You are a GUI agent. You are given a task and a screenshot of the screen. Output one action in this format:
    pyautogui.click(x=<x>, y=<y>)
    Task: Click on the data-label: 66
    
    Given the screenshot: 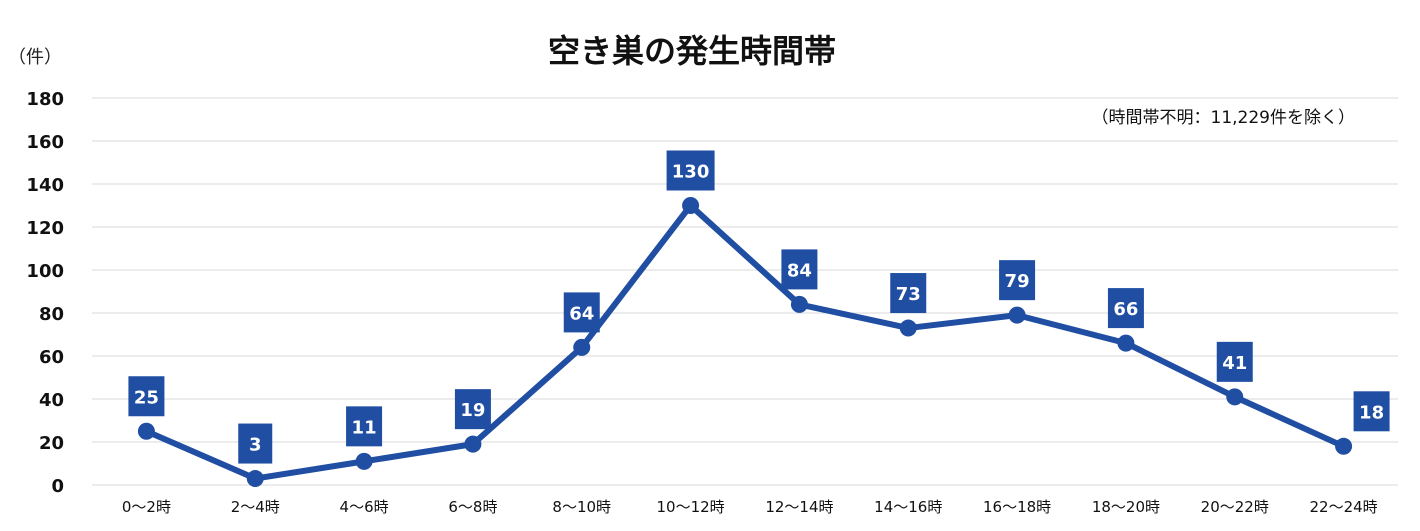 What is the action you would take?
    pyautogui.click(x=1125, y=309)
    